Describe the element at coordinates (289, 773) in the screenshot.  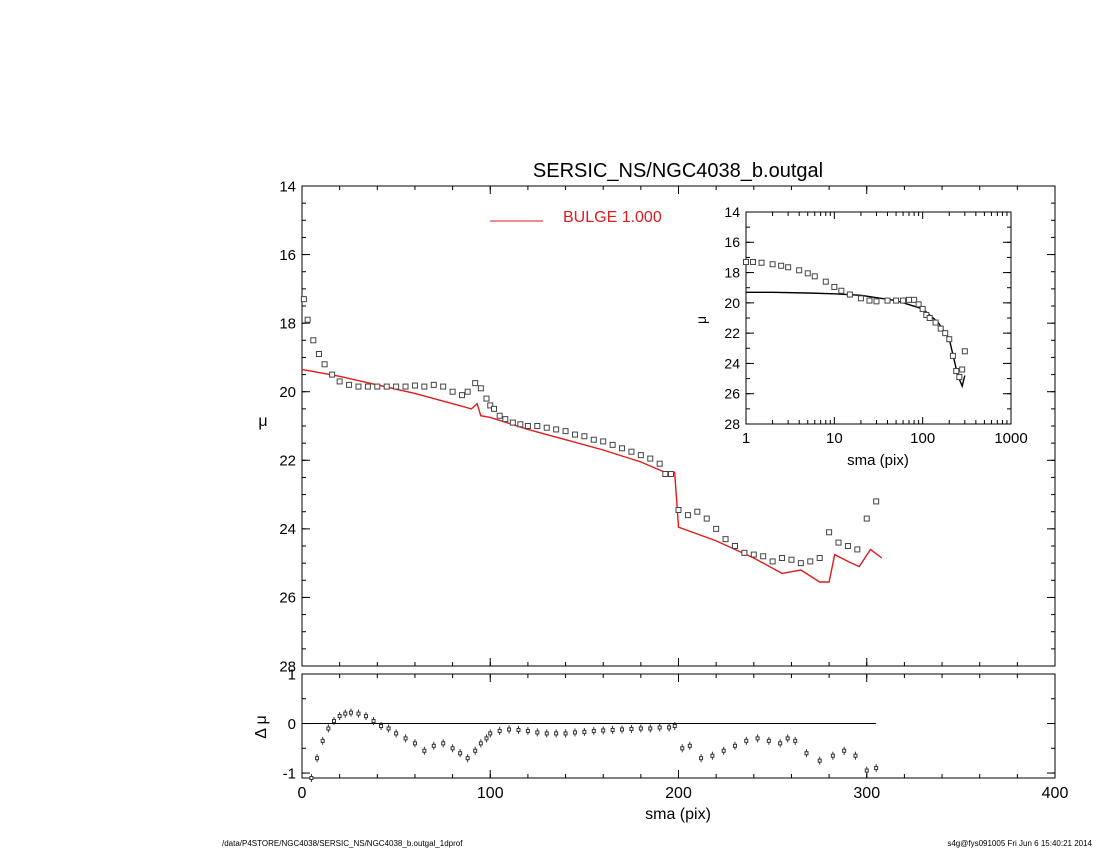
I see `y-tick-label: -1` at that location.